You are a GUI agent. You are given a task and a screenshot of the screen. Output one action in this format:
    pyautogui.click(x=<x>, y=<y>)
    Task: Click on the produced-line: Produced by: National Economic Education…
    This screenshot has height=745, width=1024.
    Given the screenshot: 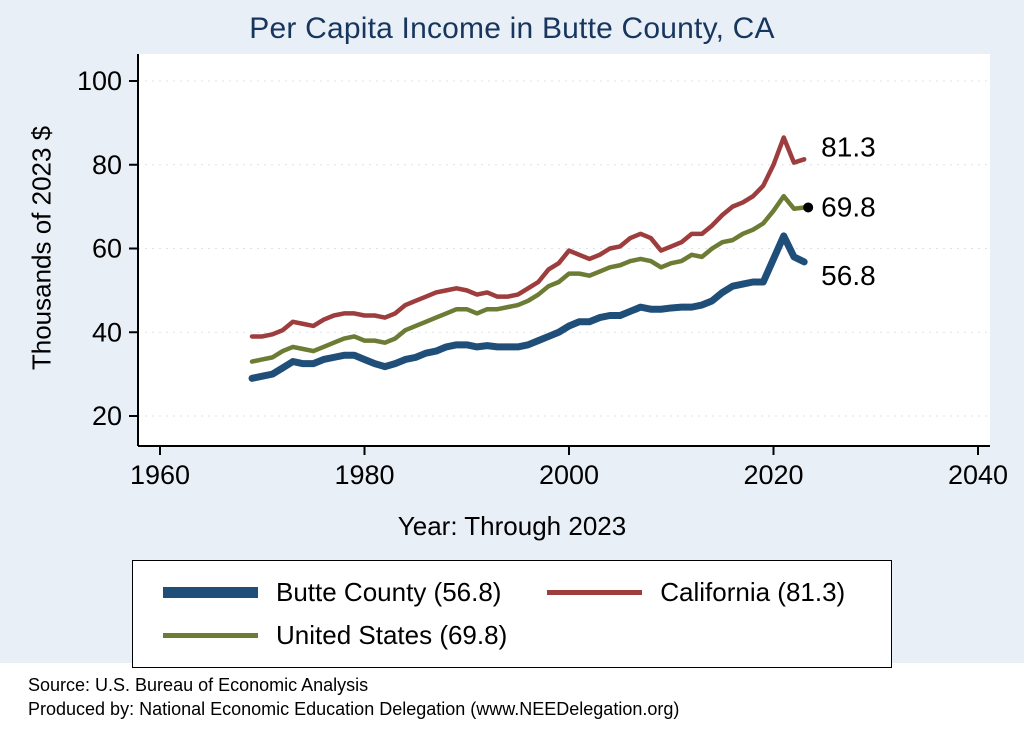 What is the action you would take?
    pyautogui.click(x=354, y=708)
    